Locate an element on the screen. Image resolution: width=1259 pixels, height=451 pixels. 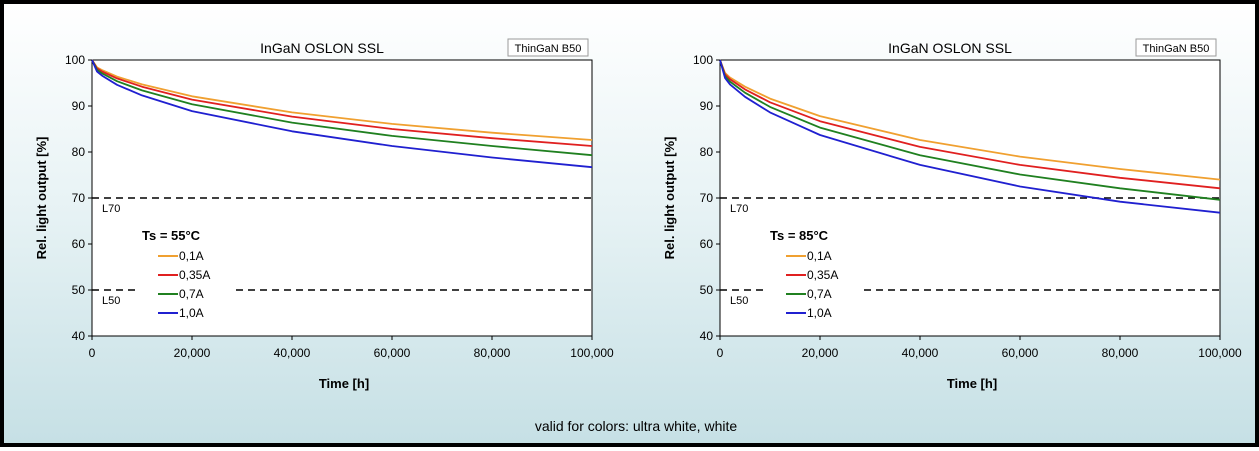
legend-title: Ts = 55°C is located at coordinates (171, 235).